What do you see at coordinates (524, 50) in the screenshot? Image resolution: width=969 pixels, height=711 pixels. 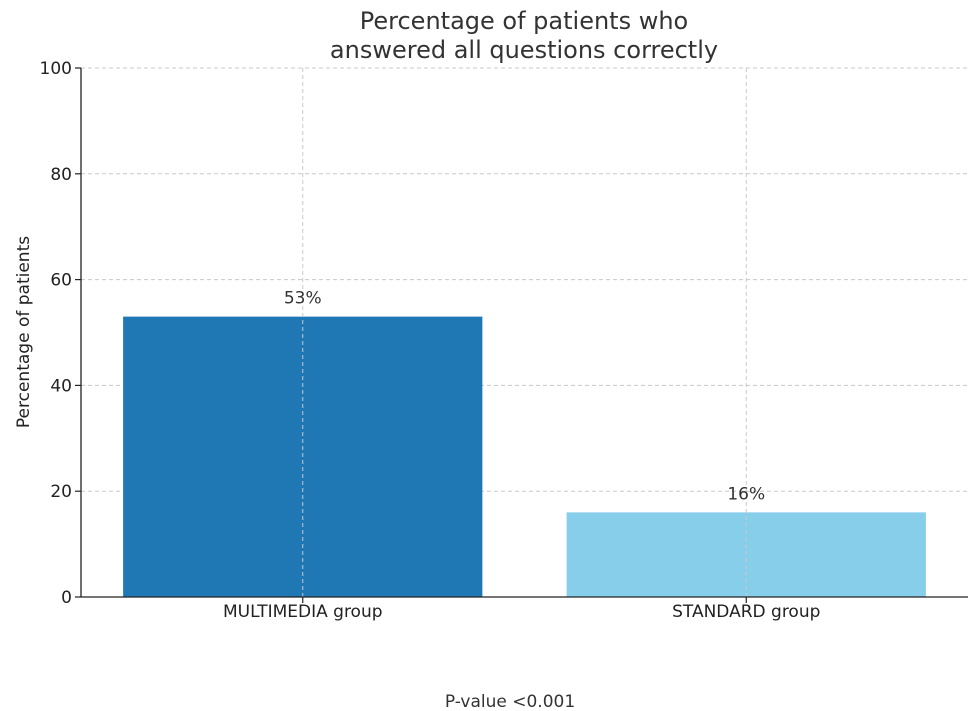 I see `chart-title-line-2: answered all questions correctly` at bounding box center [524, 50].